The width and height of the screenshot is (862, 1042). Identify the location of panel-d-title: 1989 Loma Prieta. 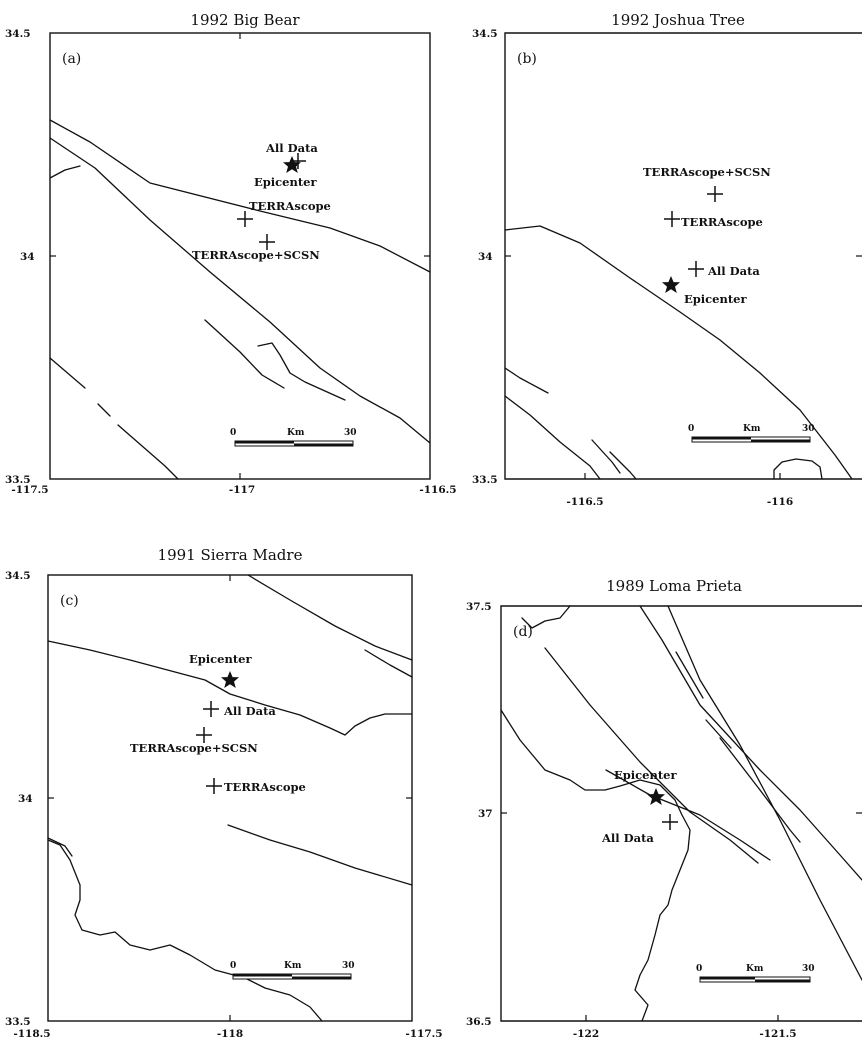
(674, 586).